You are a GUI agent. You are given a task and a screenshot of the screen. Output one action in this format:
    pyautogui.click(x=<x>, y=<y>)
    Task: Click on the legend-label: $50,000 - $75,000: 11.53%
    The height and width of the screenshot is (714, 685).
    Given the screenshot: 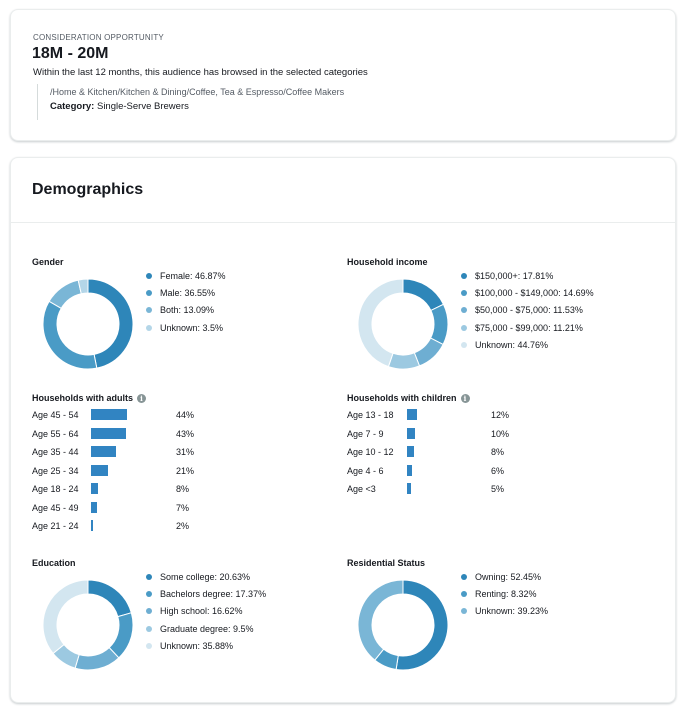 What is the action you would take?
    pyautogui.click(x=529, y=310)
    